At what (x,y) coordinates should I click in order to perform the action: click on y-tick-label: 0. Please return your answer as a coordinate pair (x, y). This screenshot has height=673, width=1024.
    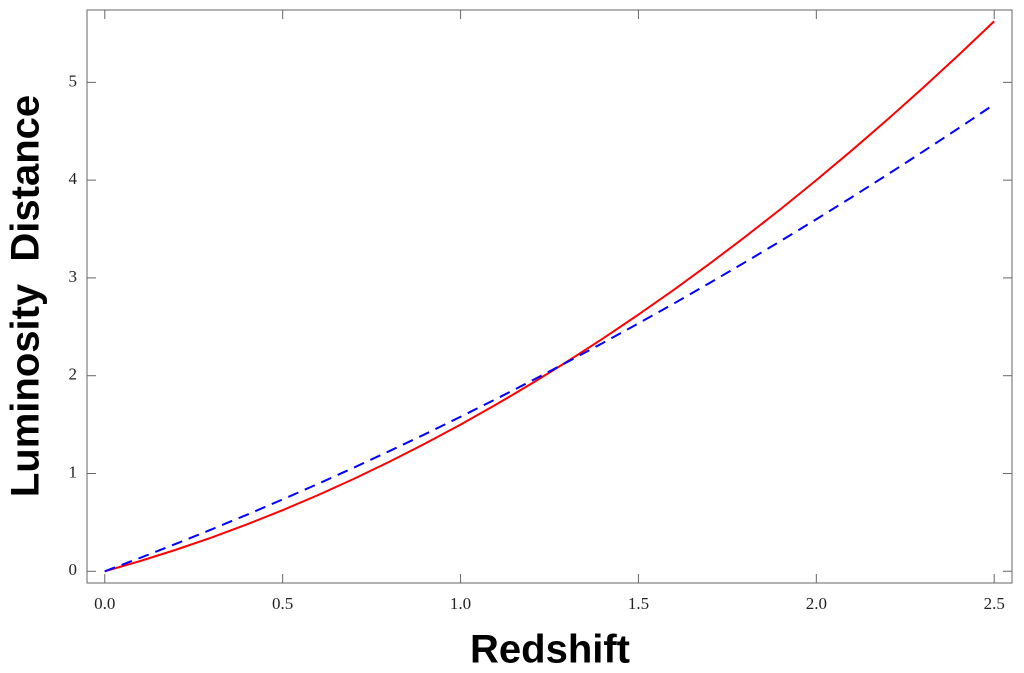
    Looking at the image, I should click on (73, 569).